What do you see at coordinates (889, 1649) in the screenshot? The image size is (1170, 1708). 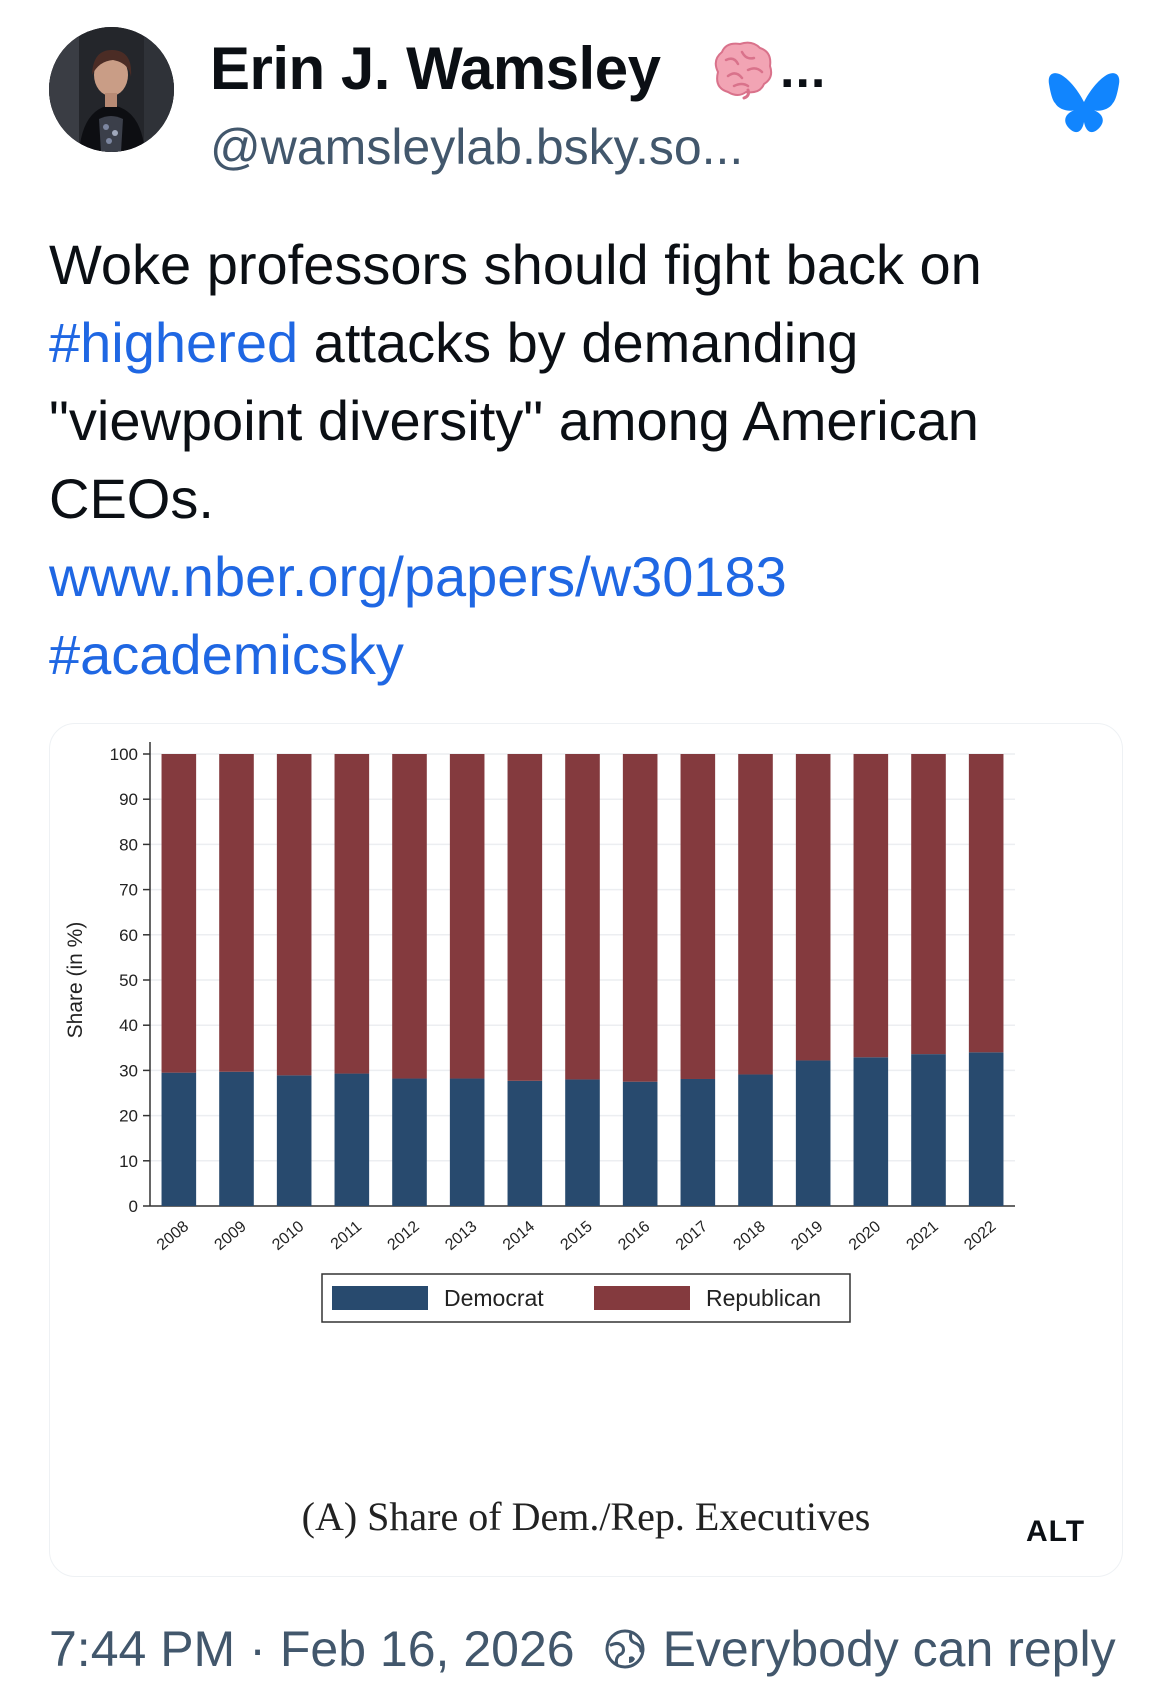 I see `reply-setting: Everybody can reply` at bounding box center [889, 1649].